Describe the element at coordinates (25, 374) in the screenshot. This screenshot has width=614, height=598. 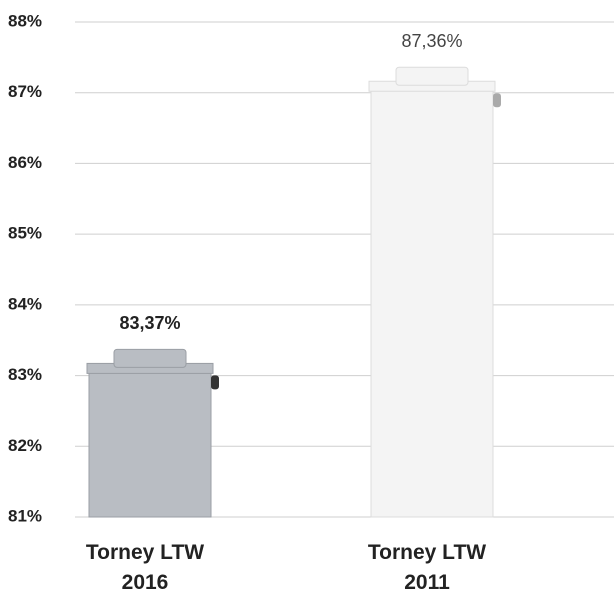
I see `y-tick-label: 83%` at that location.